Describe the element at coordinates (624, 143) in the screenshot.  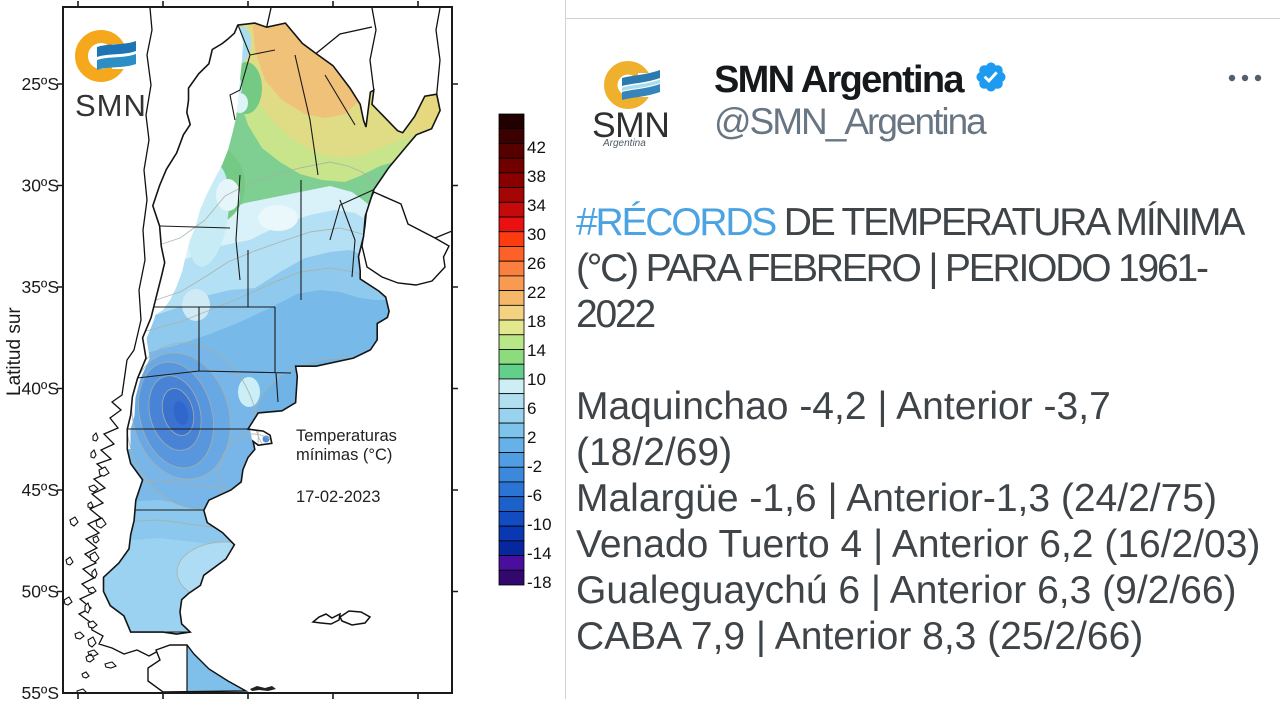
I see `svg-text: Argentina` at that location.